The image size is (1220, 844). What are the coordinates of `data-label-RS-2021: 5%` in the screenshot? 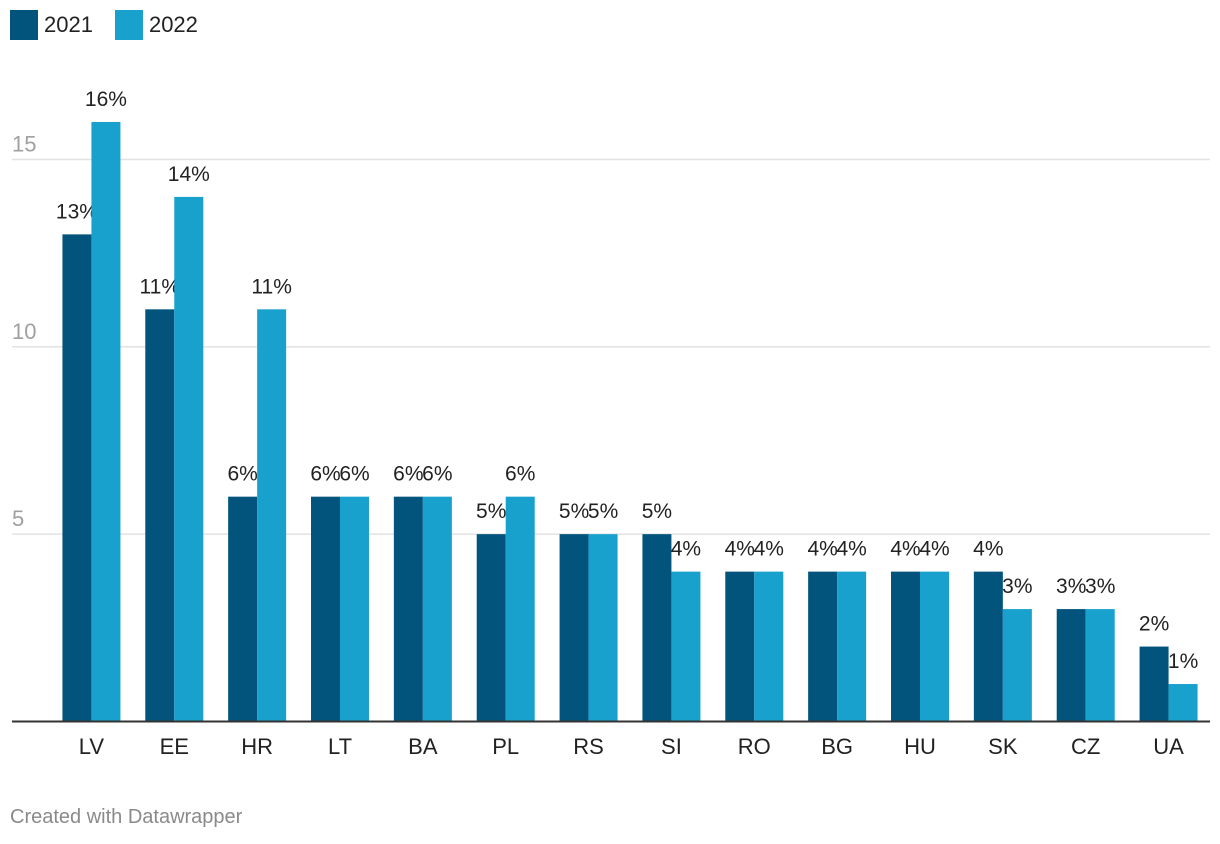 It's located at (574, 511).